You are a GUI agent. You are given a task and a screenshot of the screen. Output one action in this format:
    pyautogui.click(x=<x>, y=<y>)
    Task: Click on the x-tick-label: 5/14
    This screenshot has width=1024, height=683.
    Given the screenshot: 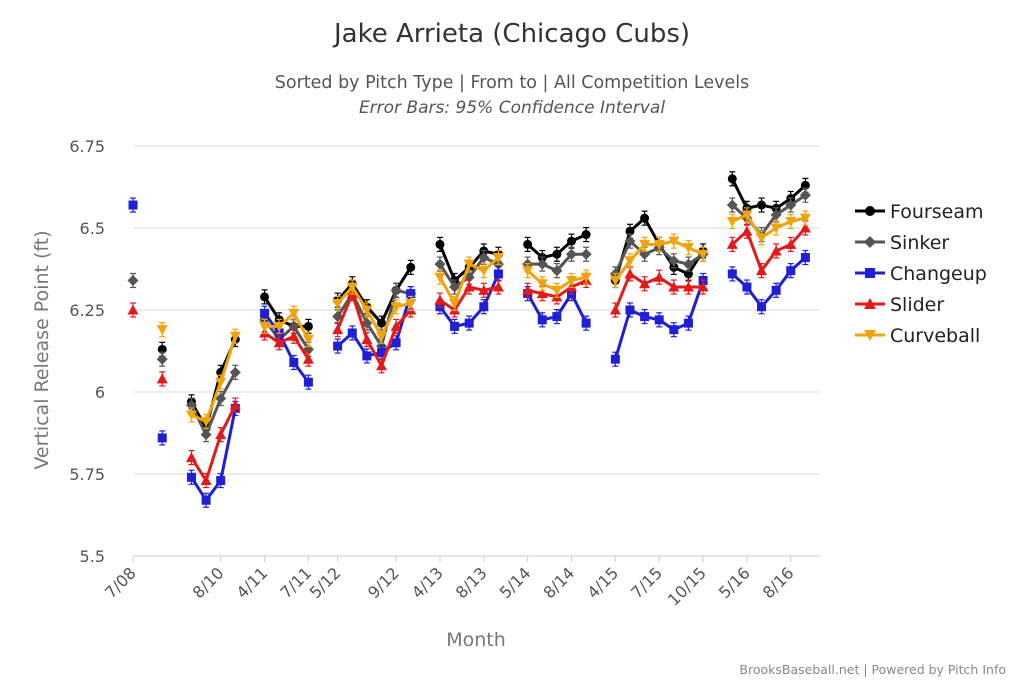 What is the action you would take?
    pyautogui.click(x=515, y=582)
    